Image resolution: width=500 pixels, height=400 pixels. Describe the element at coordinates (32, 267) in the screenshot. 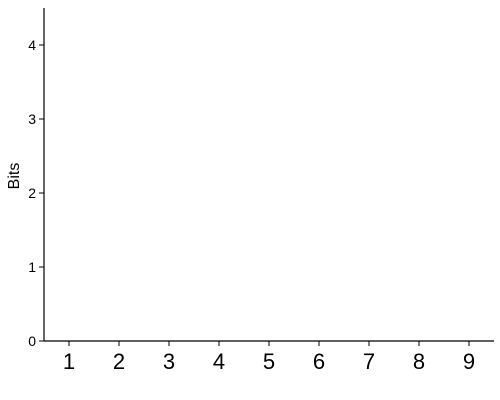

I see `y-tick-label: 1` at that location.